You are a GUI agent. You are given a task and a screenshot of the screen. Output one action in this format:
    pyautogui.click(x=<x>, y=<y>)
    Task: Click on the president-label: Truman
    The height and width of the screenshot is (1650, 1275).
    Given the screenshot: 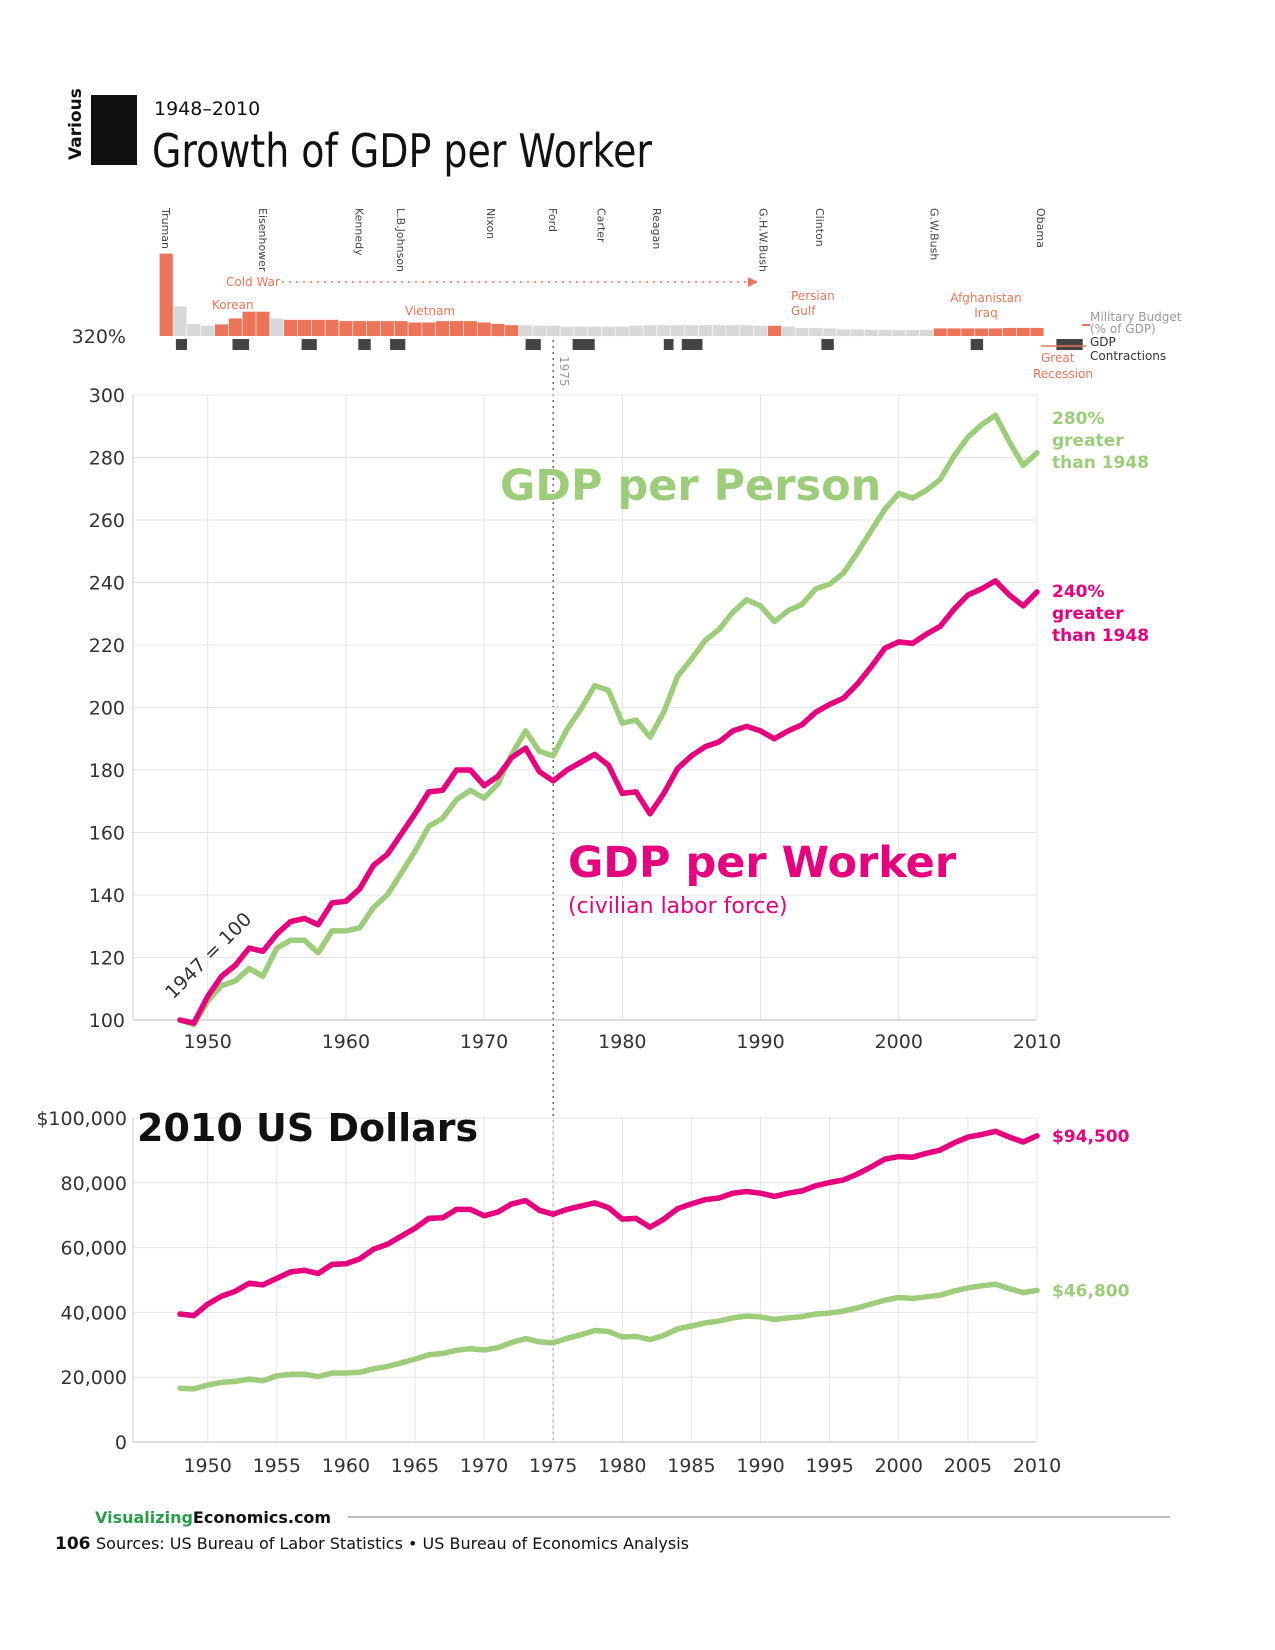 What is the action you would take?
    pyautogui.click(x=165, y=228)
    